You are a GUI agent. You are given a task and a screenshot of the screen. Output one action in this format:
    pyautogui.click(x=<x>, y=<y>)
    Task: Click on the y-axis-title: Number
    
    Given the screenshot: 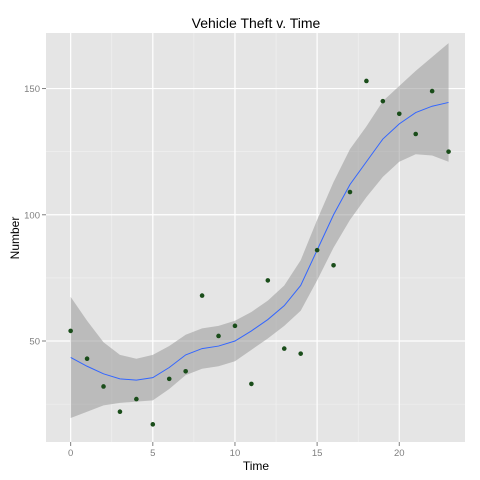 What is the action you would take?
    pyautogui.click(x=15, y=238)
    